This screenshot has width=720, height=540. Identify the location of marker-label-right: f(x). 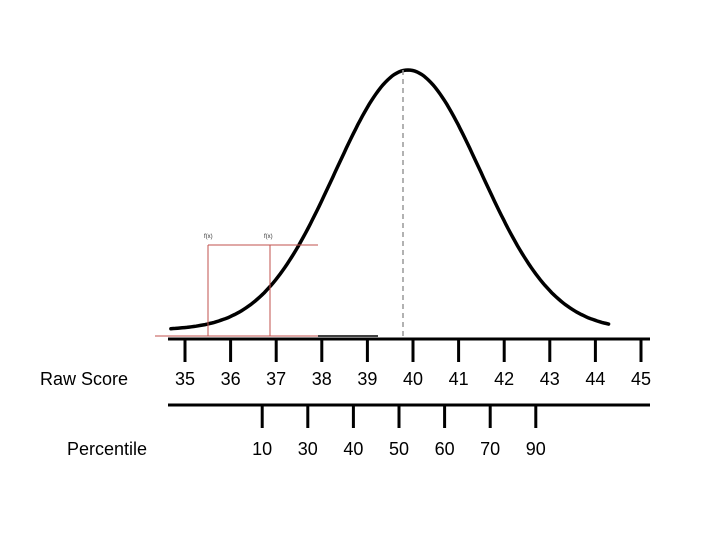
(268, 237).